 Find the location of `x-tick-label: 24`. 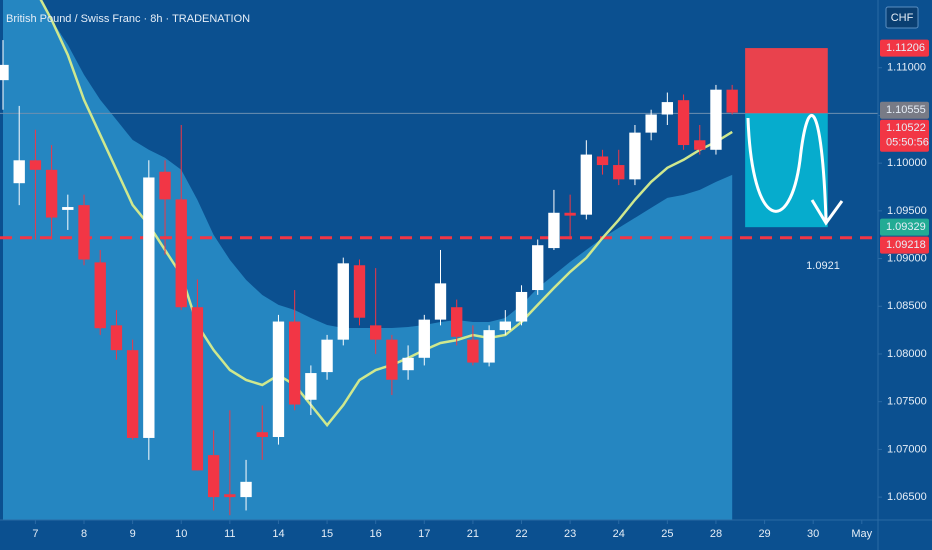

x-tick-label: 24 is located at coordinates (619, 534).